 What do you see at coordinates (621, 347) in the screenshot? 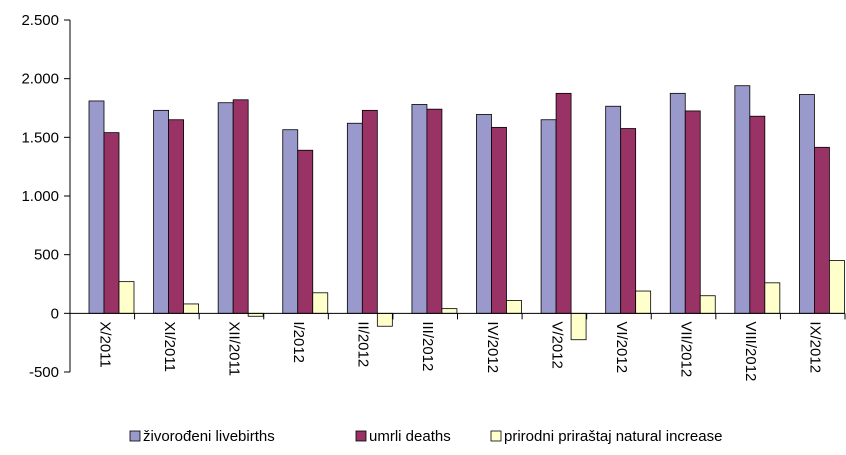
I see `x-tick-label: VI/2012` at bounding box center [621, 347].